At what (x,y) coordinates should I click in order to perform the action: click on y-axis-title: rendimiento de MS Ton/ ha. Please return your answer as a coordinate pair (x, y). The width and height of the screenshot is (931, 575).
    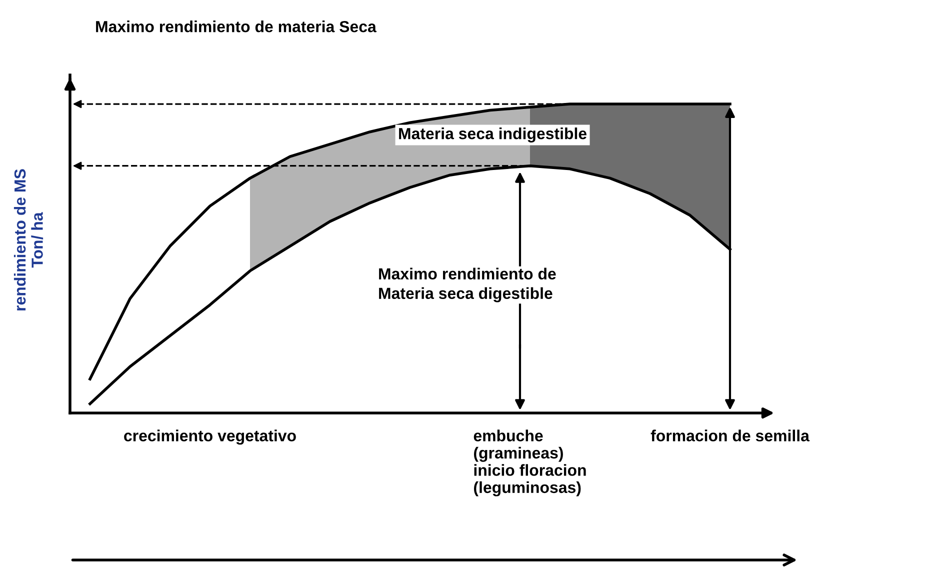
    Looking at the image, I should click on (29, 239).